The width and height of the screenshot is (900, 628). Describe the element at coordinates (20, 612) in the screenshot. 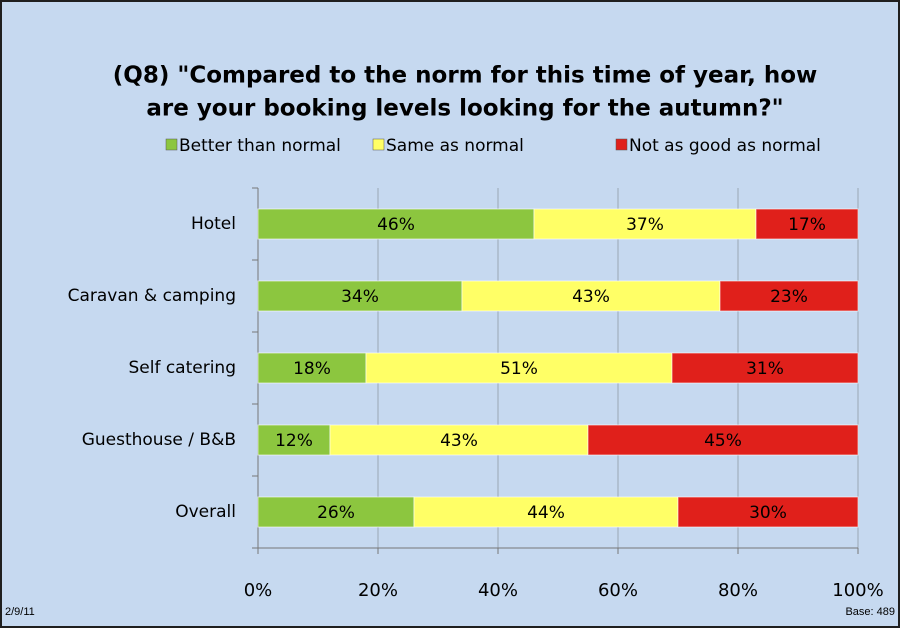

I see `date: 2/9/11` at that location.